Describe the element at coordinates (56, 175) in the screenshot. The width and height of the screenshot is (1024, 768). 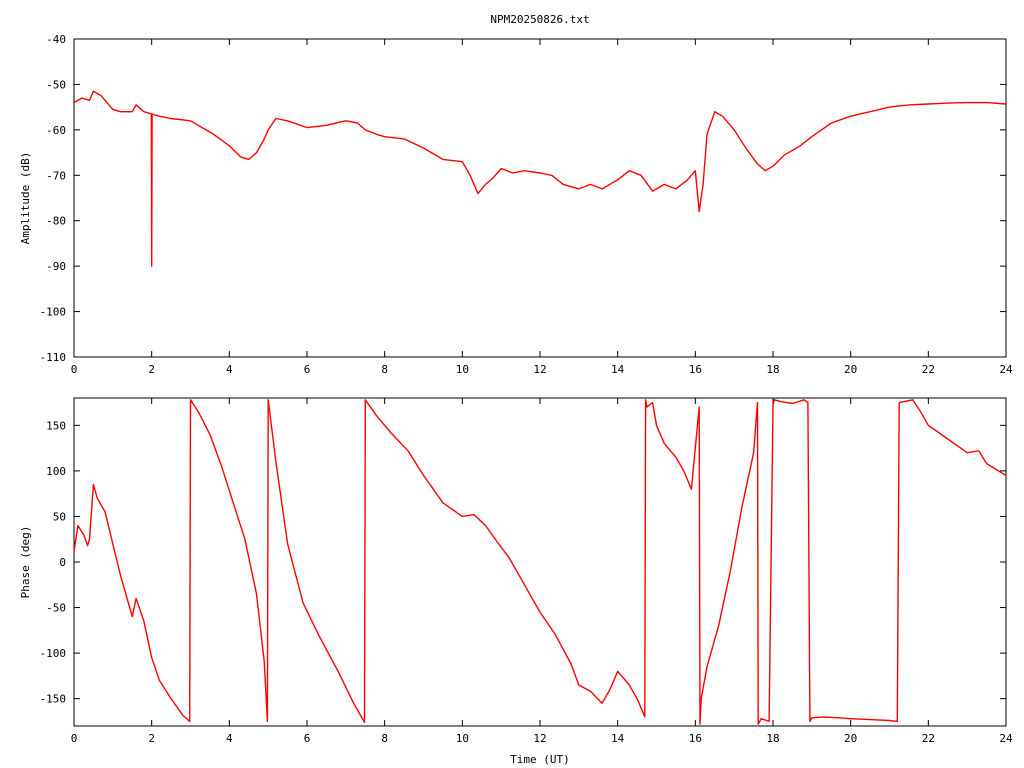
I see `y-tick-label: -70` at that location.